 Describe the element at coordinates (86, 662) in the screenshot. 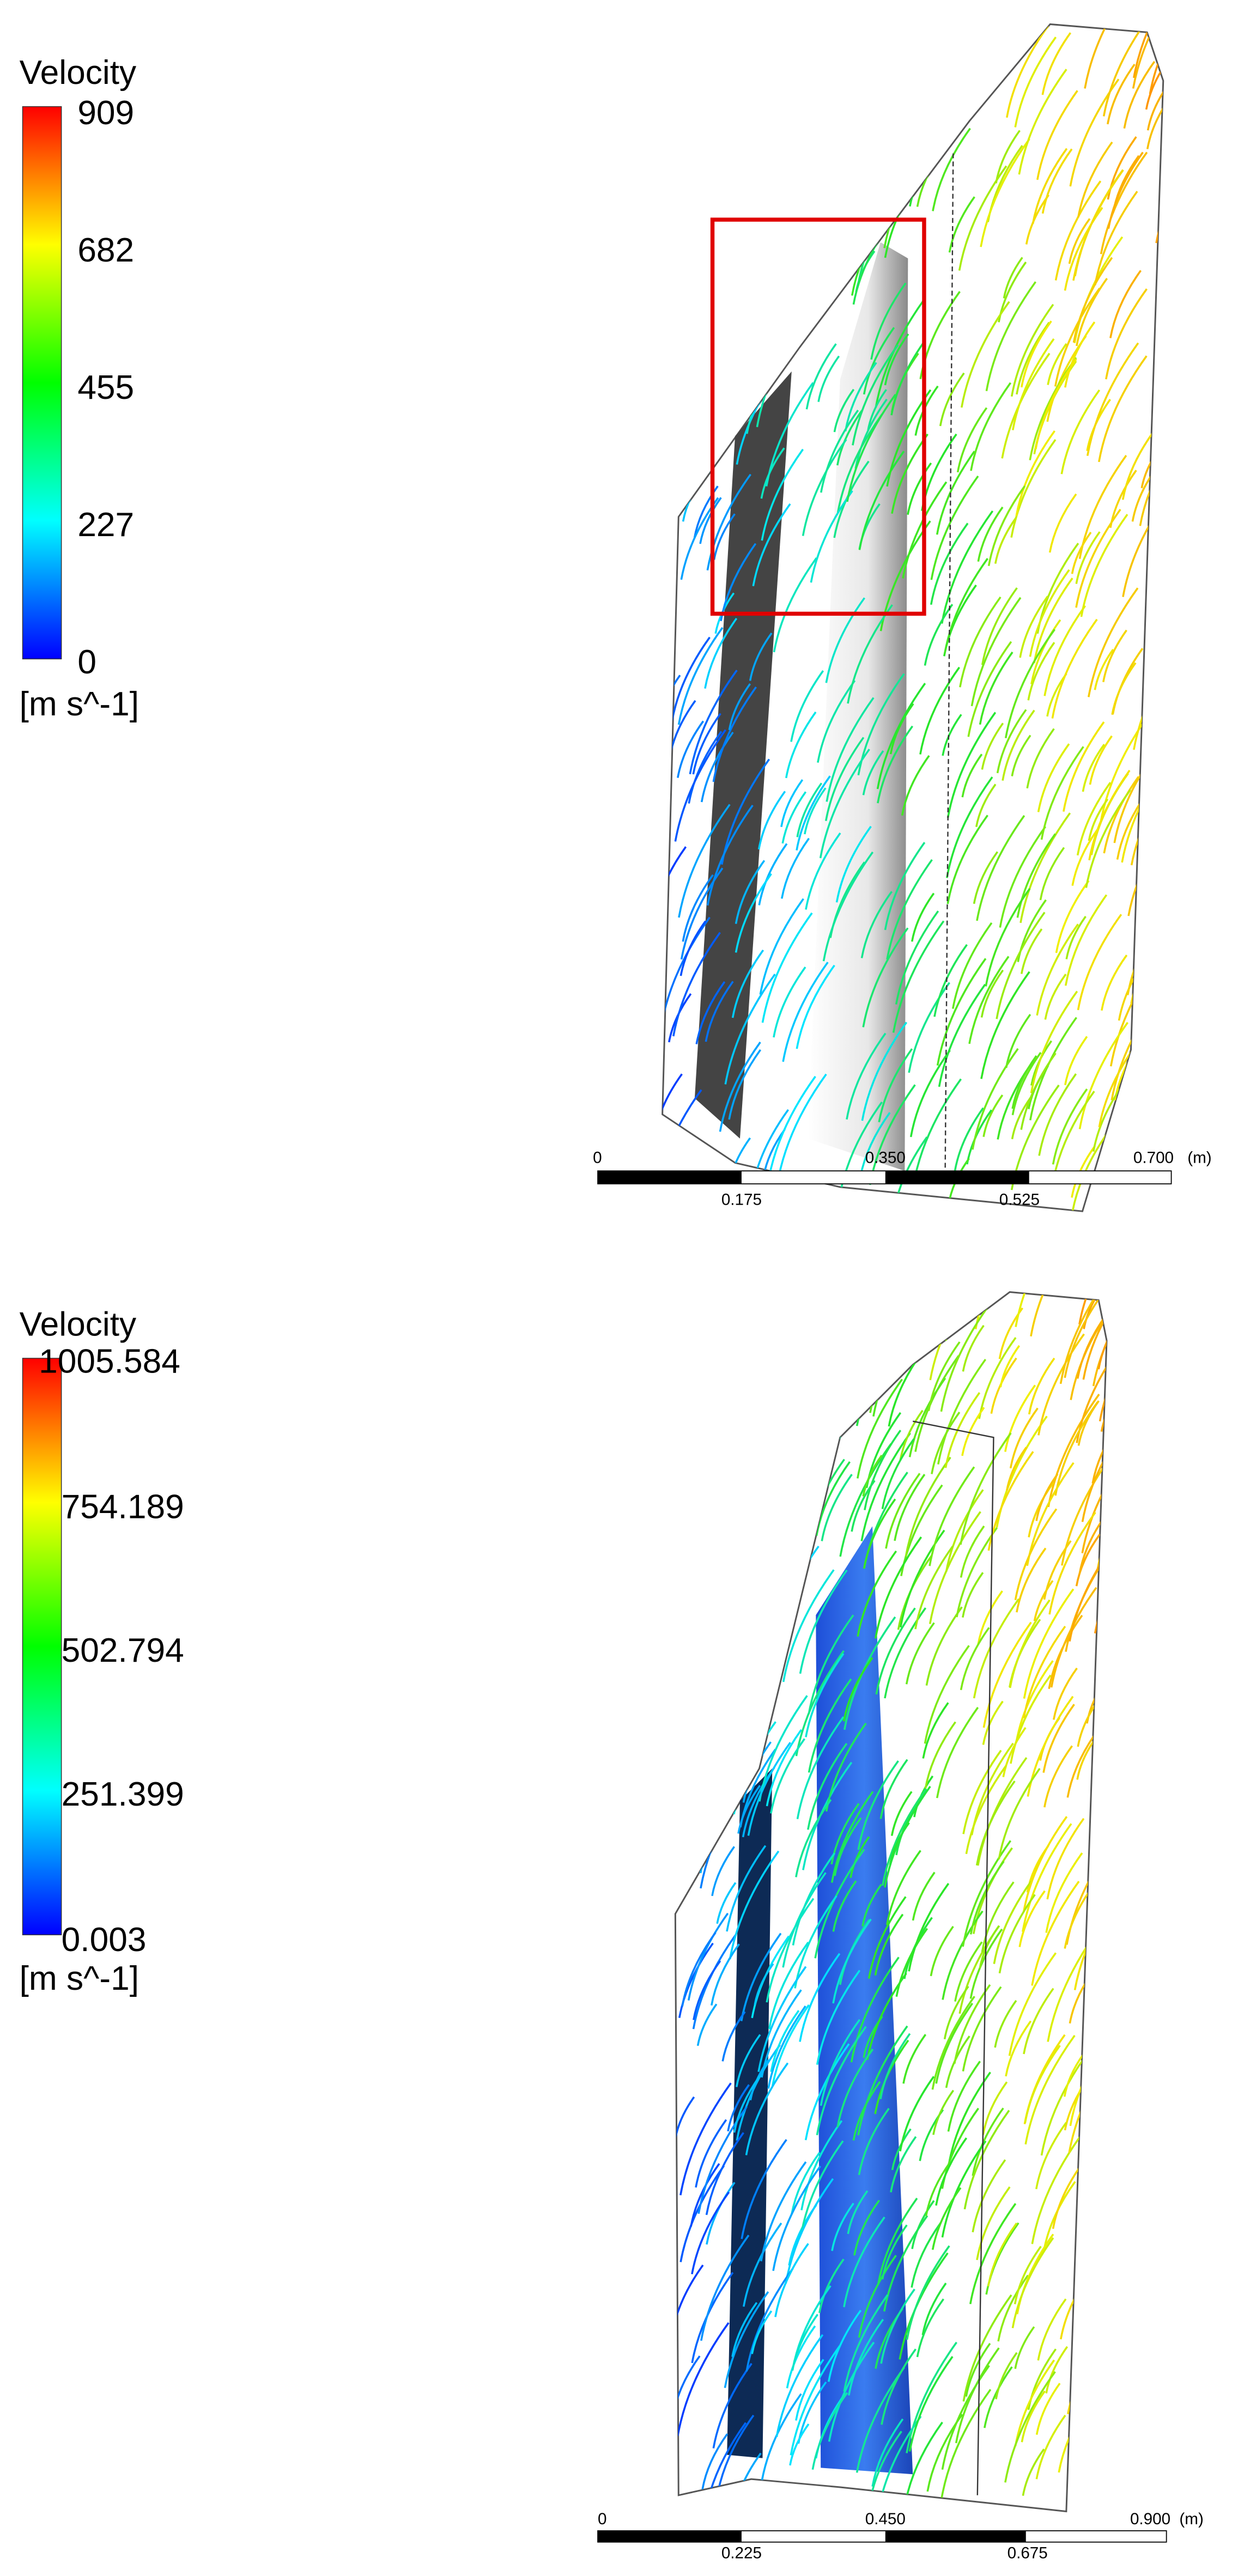

I see `legend-label: 0` at that location.